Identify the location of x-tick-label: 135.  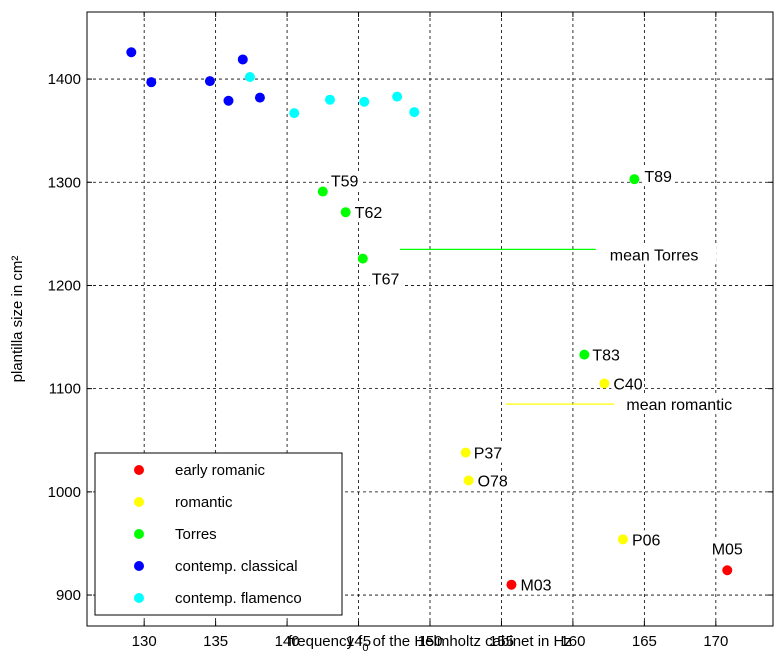
(215, 641).